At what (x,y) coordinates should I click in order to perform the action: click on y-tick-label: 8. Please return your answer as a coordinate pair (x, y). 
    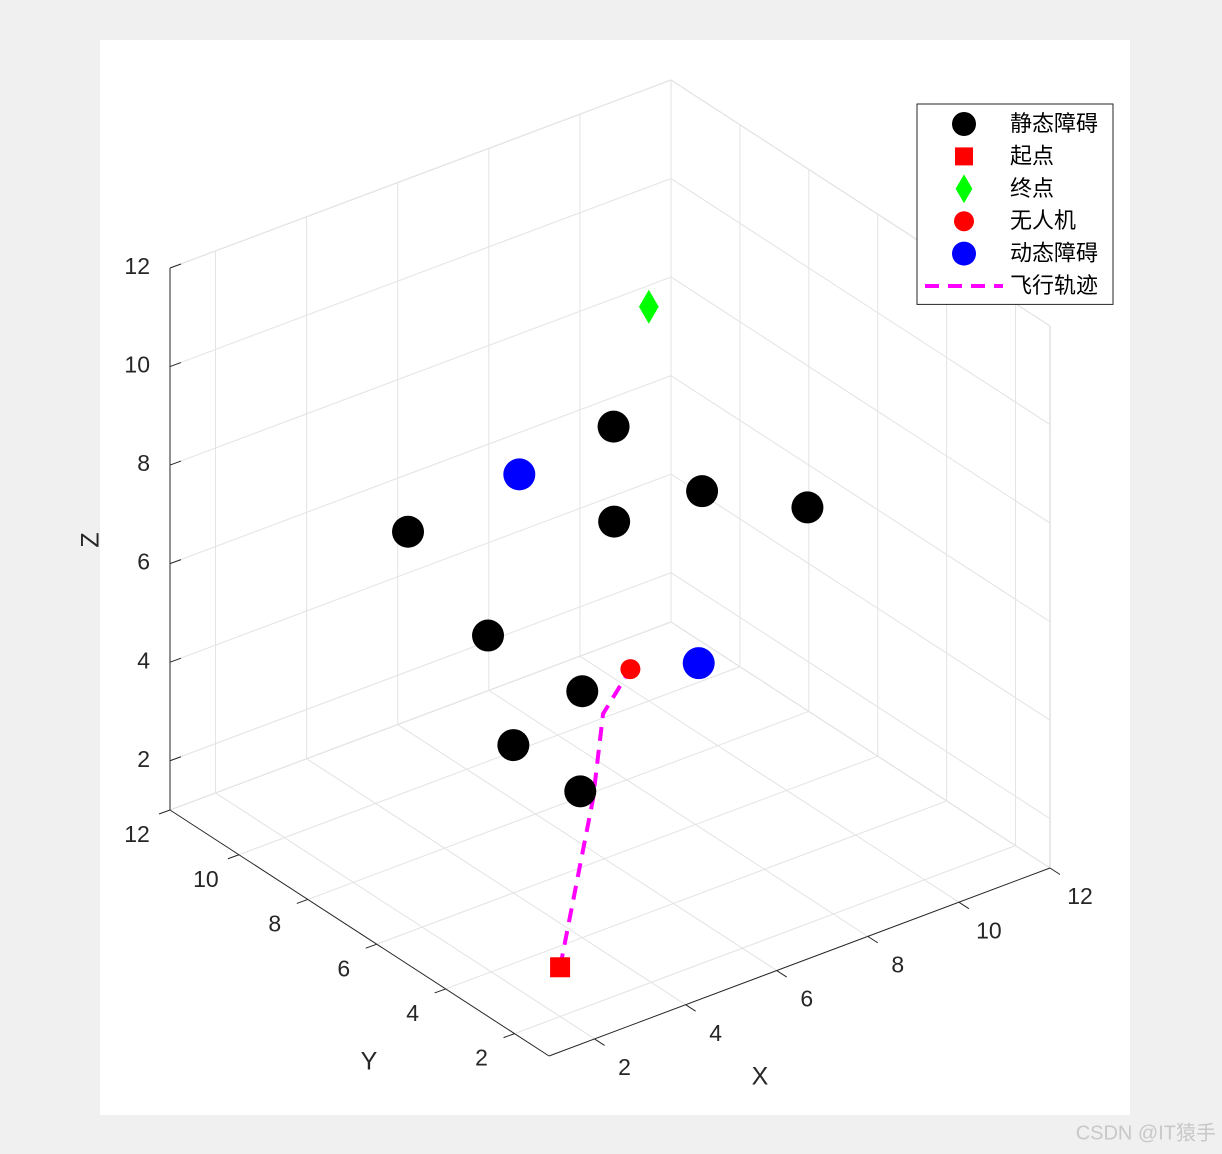
    Looking at the image, I should click on (274, 924).